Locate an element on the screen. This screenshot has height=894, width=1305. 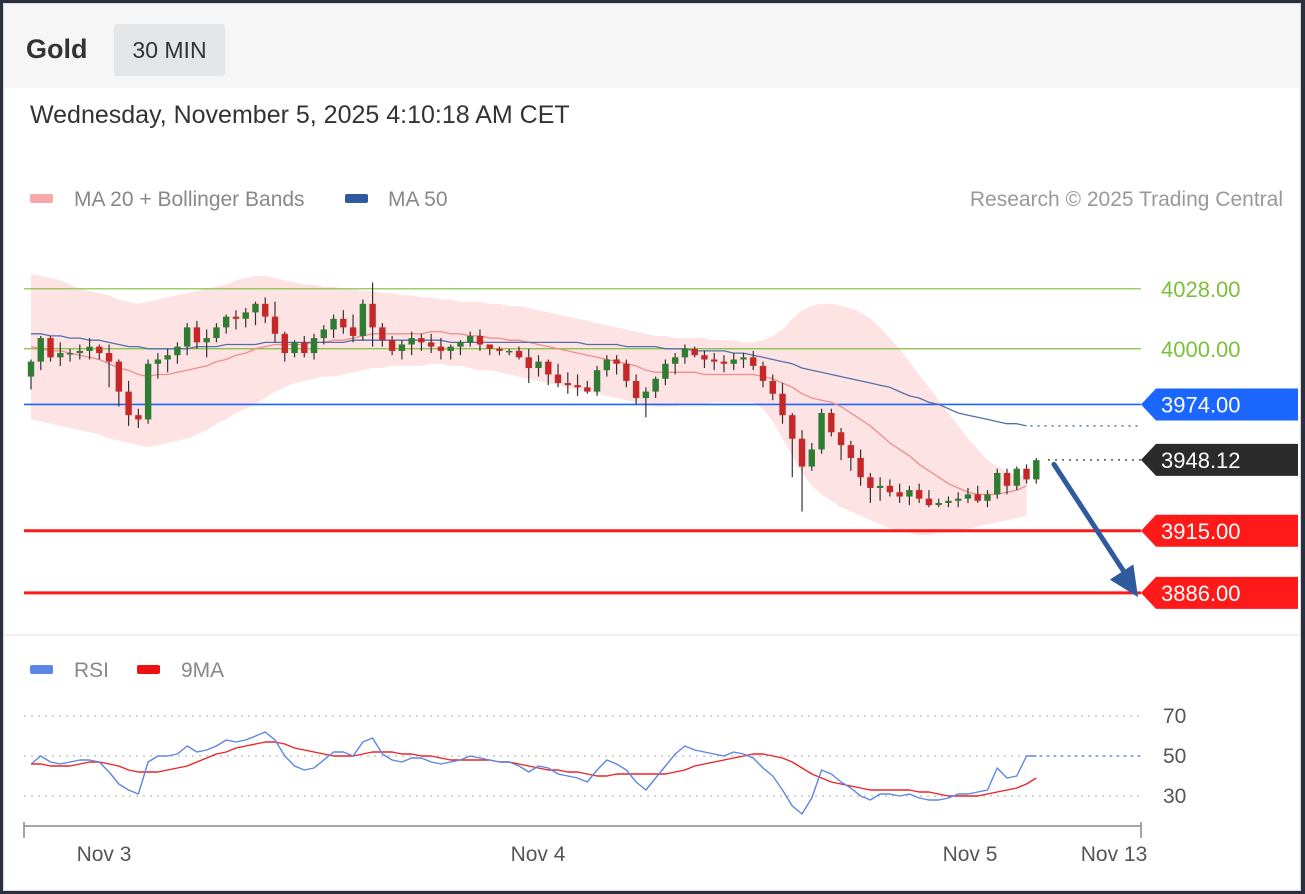
rsi-line is located at coordinates (533, 773).